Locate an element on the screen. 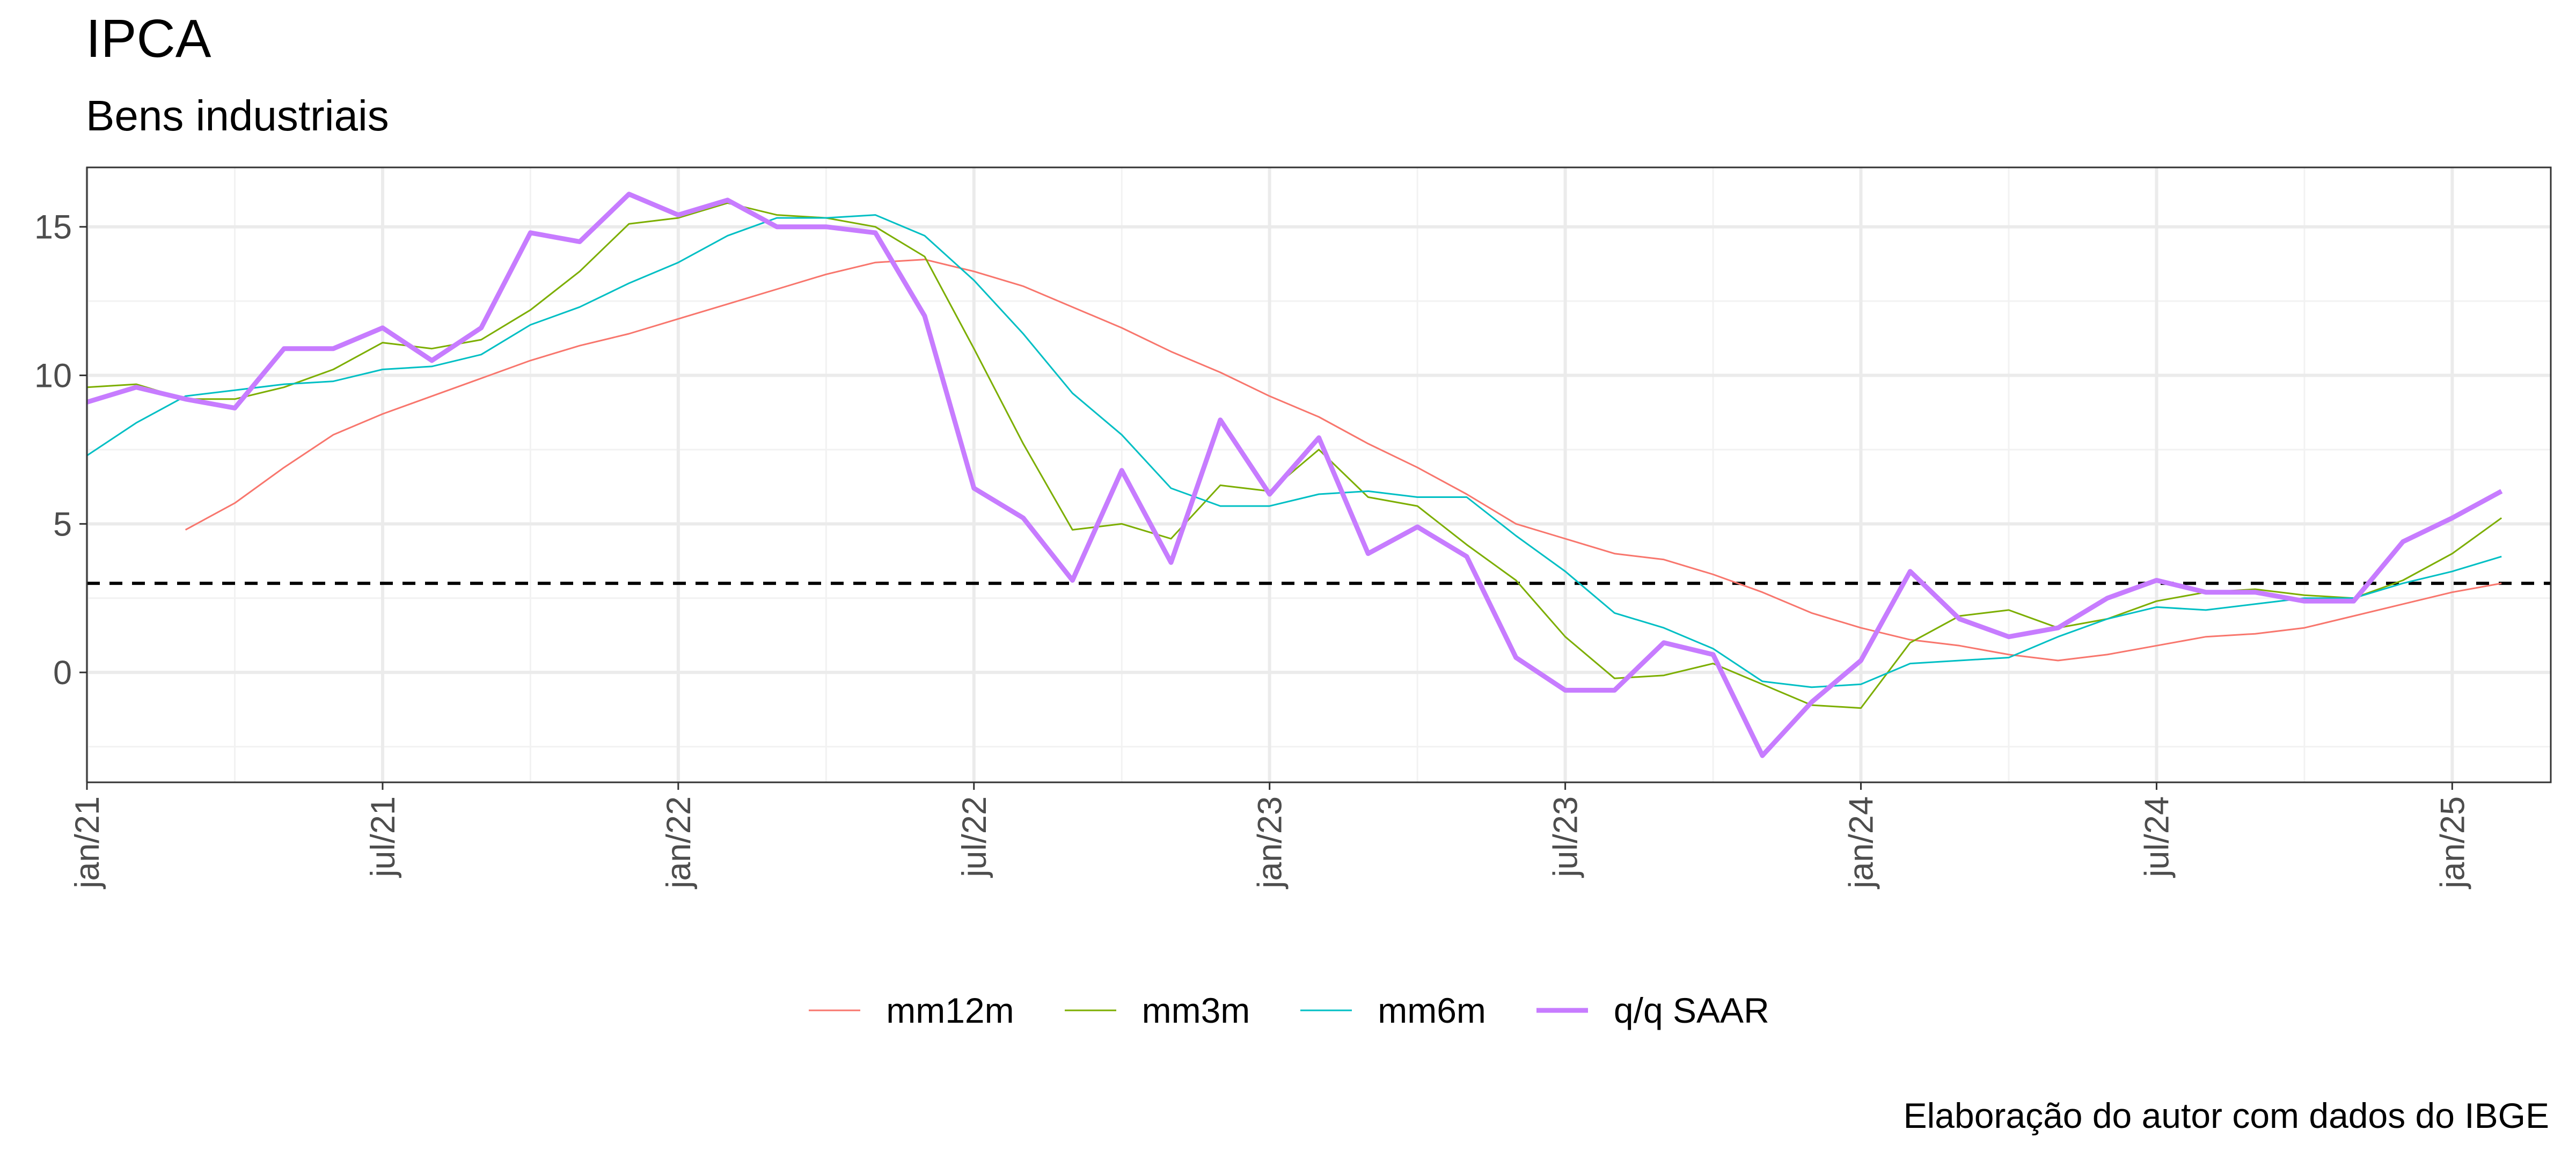 The height and width of the screenshot is (1159, 2576). x-tick-label: jul/24 is located at coordinates (2157, 837).